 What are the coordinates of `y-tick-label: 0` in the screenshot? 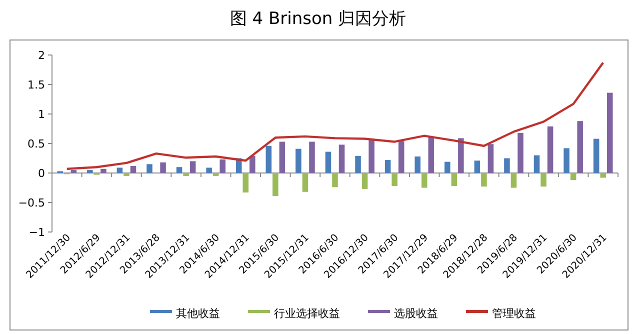 It's located at (41, 173).